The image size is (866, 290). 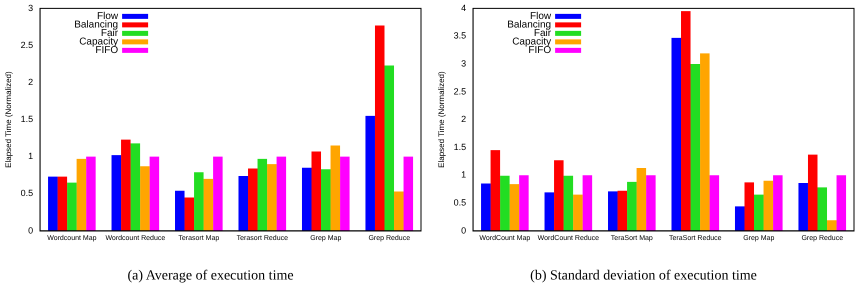 What do you see at coordinates (210, 276) in the screenshot?
I see `text: (a) Average of execution time` at bounding box center [210, 276].